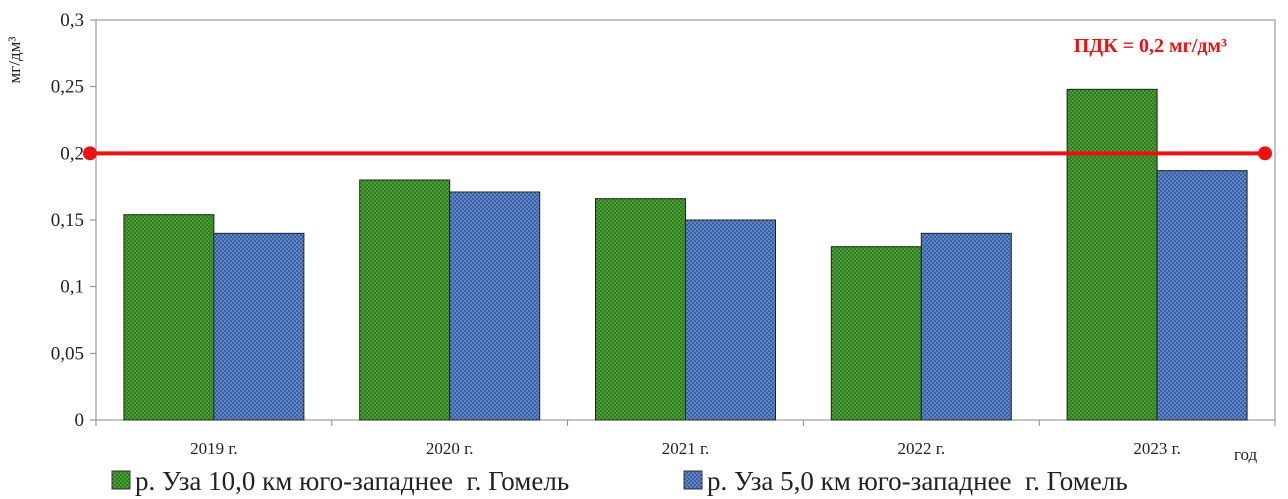  What do you see at coordinates (80, 420) in the screenshot?
I see `y-tick-label: 0` at bounding box center [80, 420].